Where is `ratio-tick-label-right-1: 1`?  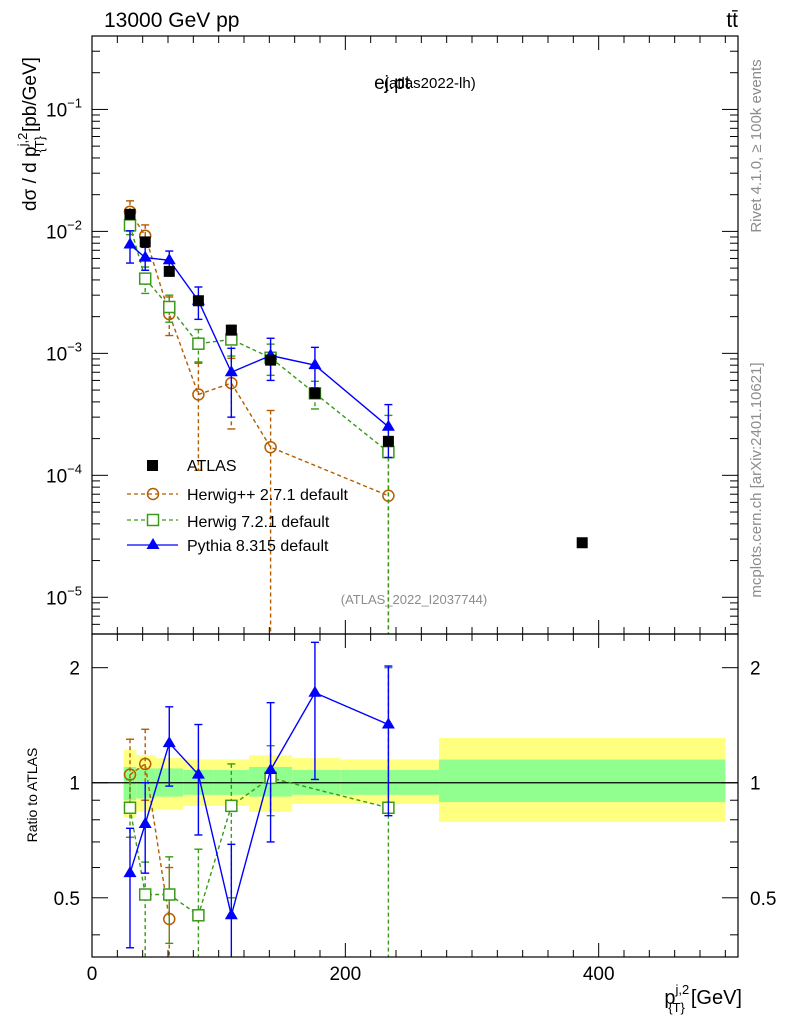
ratio-tick-label-right-1: 1 is located at coordinates (755, 784).